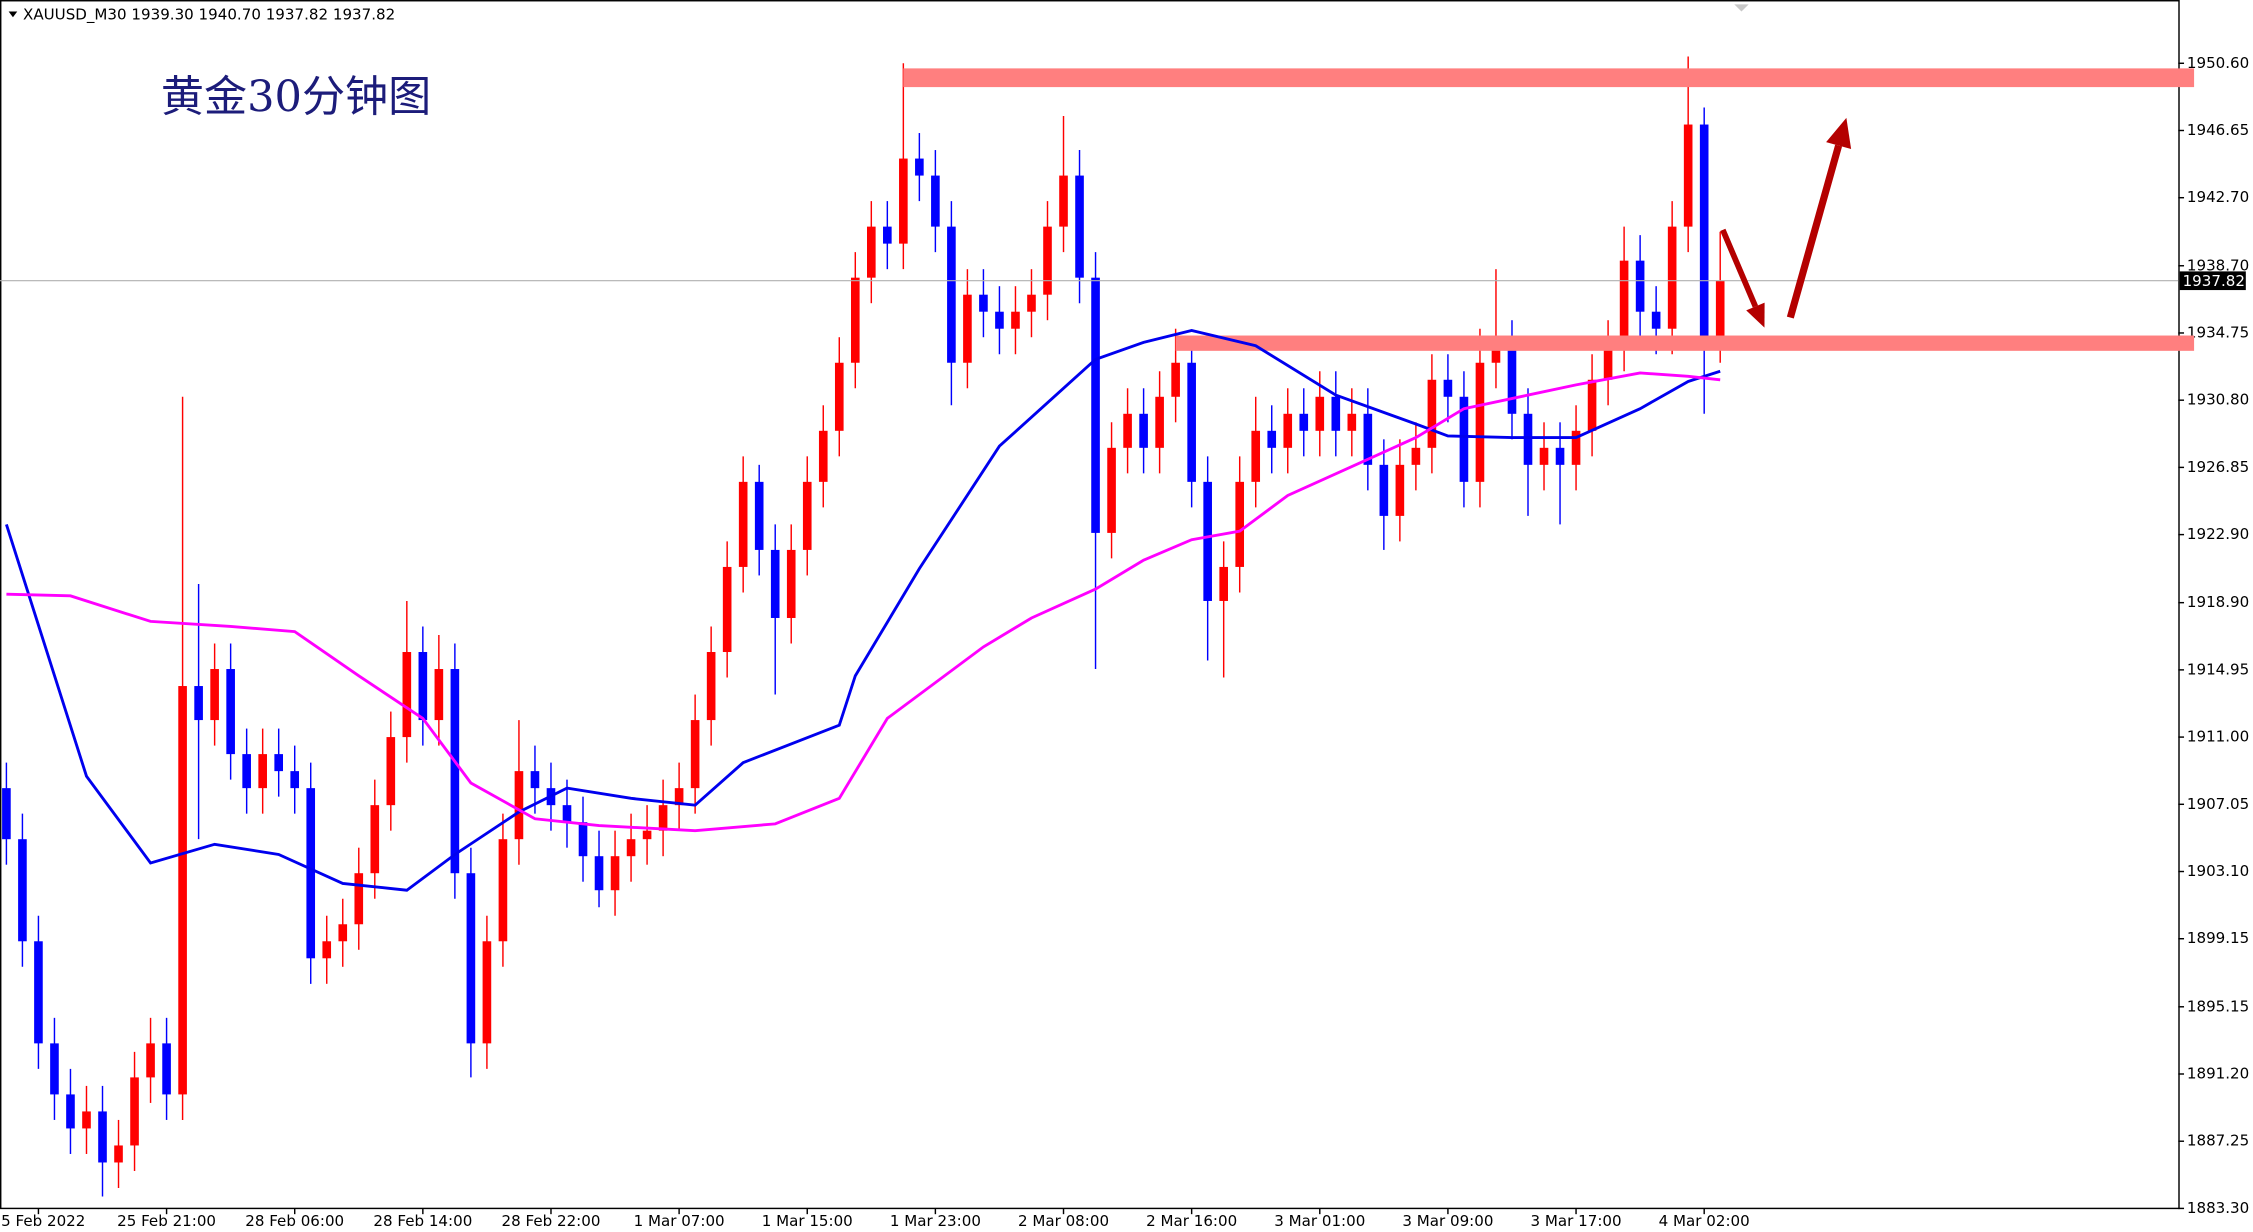 The image size is (2253, 1232). Describe the element at coordinates (1191, 1221) in the screenshot. I see `x-tick-label: 2 Mar 16:00` at that location.